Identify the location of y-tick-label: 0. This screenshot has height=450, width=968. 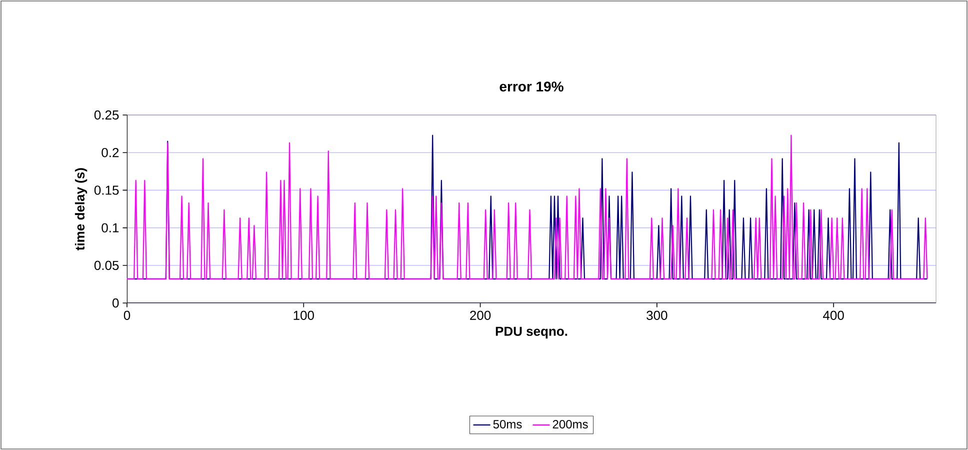
(115, 303).